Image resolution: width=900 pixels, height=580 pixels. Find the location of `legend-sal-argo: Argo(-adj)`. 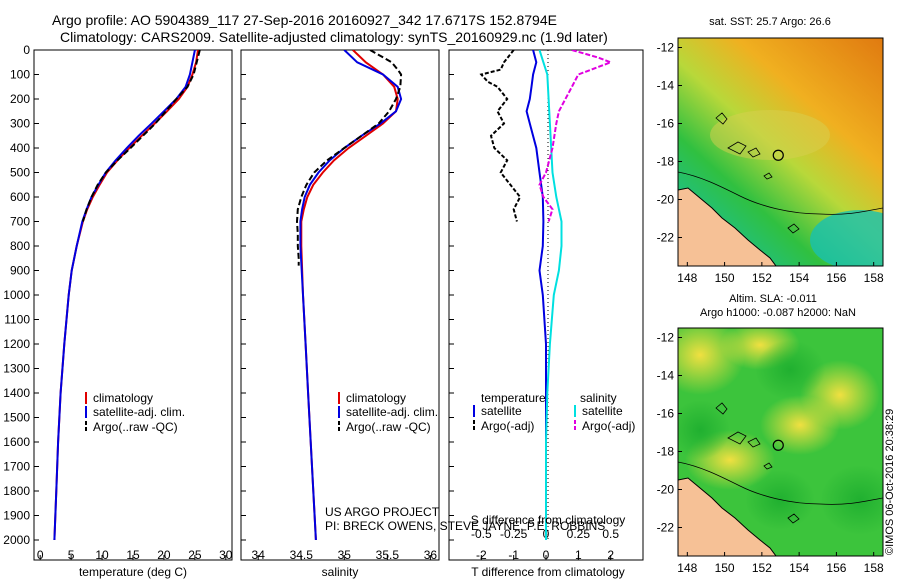

legend-sal-argo: Argo(-adj) is located at coordinates (608, 426).